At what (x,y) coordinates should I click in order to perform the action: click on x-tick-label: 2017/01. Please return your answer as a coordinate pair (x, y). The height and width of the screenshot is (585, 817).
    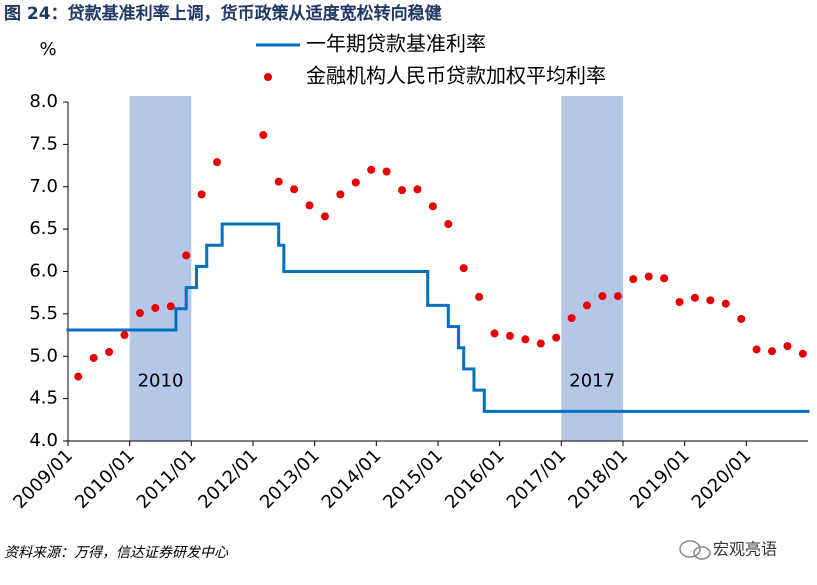
    Looking at the image, I should click on (537, 479).